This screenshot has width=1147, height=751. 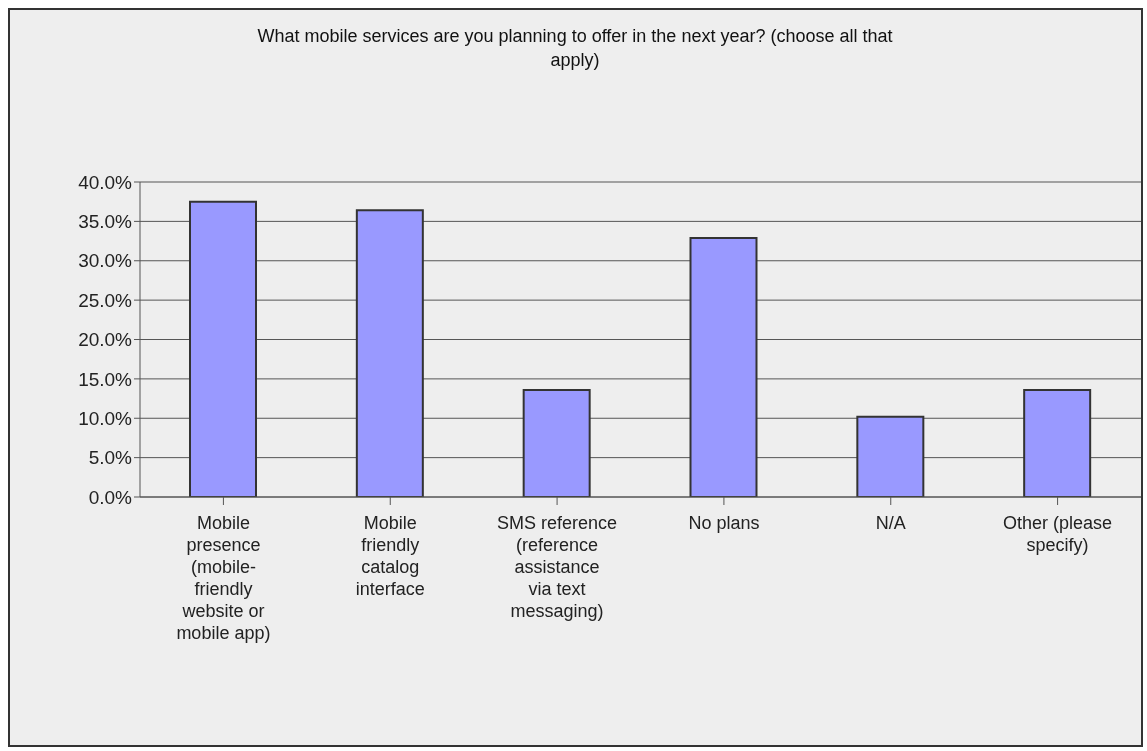 What do you see at coordinates (390, 556) in the screenshot?
I see `x-tick-label: Mobile friendly catalog interface` at bounding box center [390, 556].